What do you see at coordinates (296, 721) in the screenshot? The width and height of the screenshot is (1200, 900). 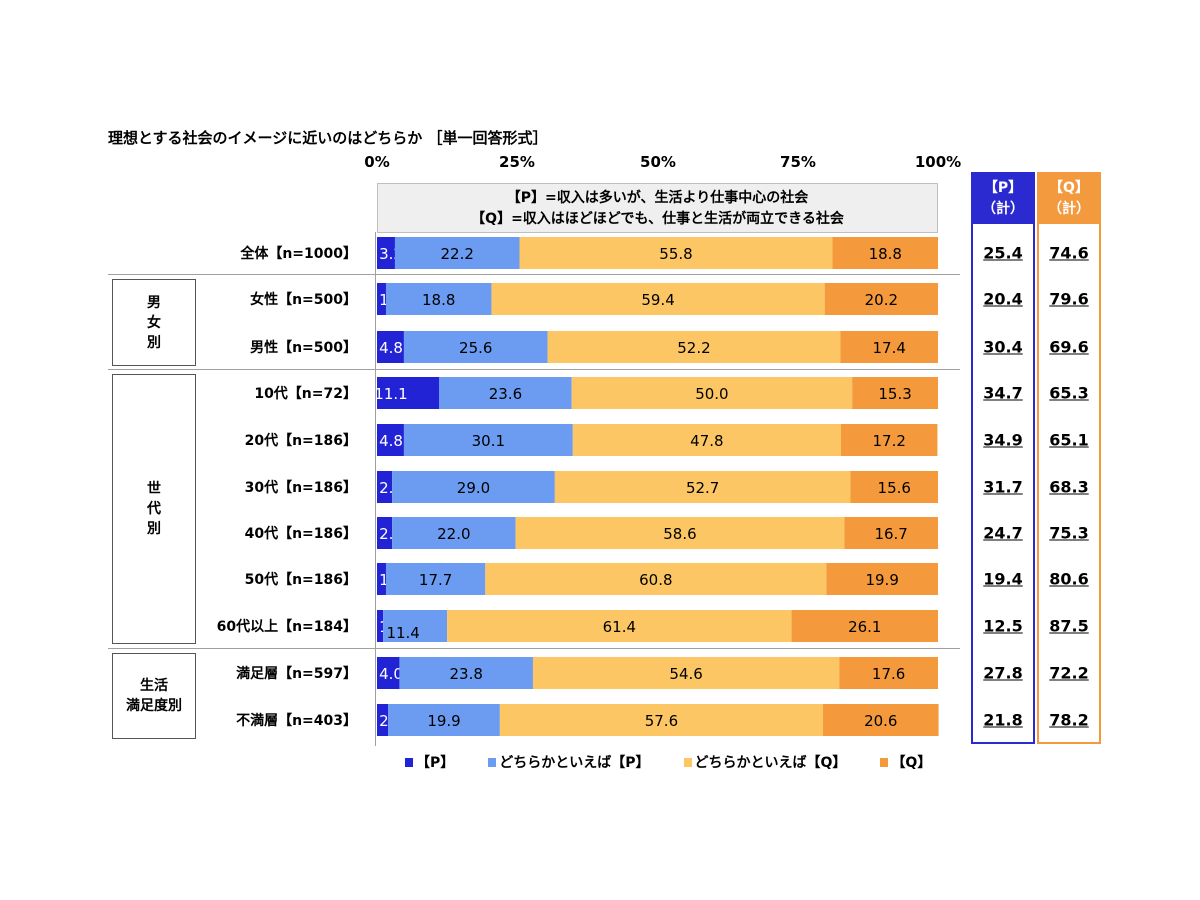 I see `row-label: 不満層【n=403】` at bounding box center [296, 721].